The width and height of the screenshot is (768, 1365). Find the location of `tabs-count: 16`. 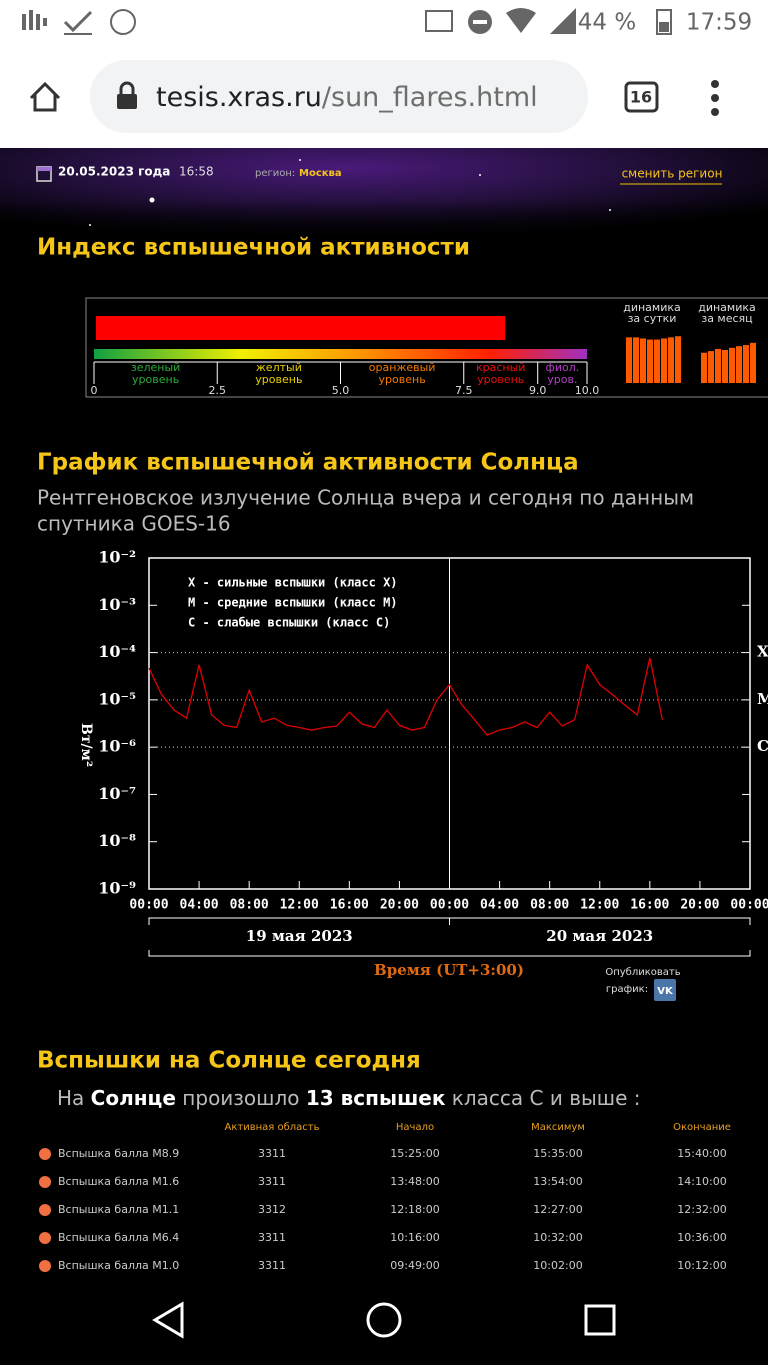

tabs-count: 16 is located at coordinates (641, 97).